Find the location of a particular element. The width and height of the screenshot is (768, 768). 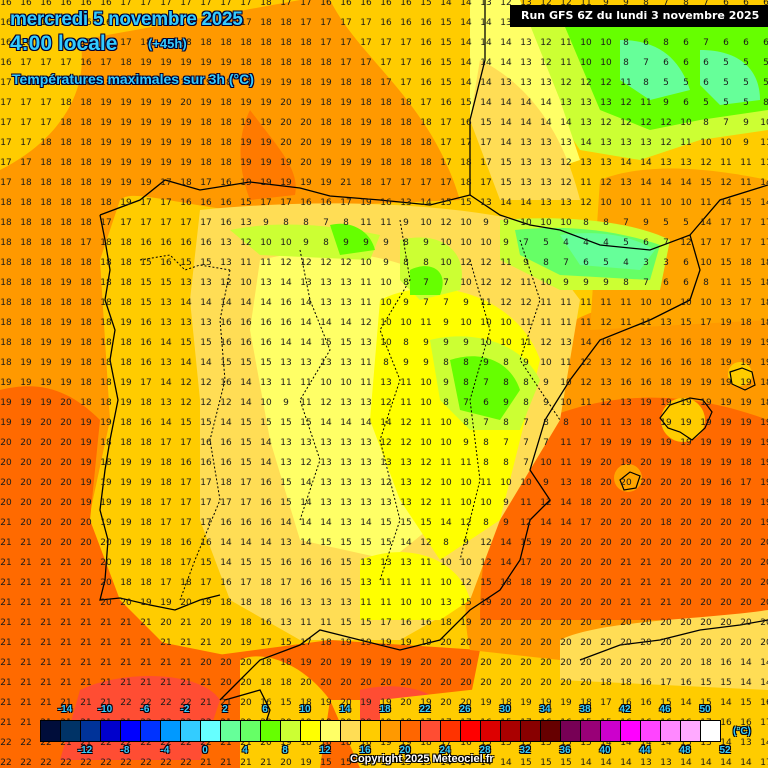

grid-value: 3 is located at coordinates (666, 263).